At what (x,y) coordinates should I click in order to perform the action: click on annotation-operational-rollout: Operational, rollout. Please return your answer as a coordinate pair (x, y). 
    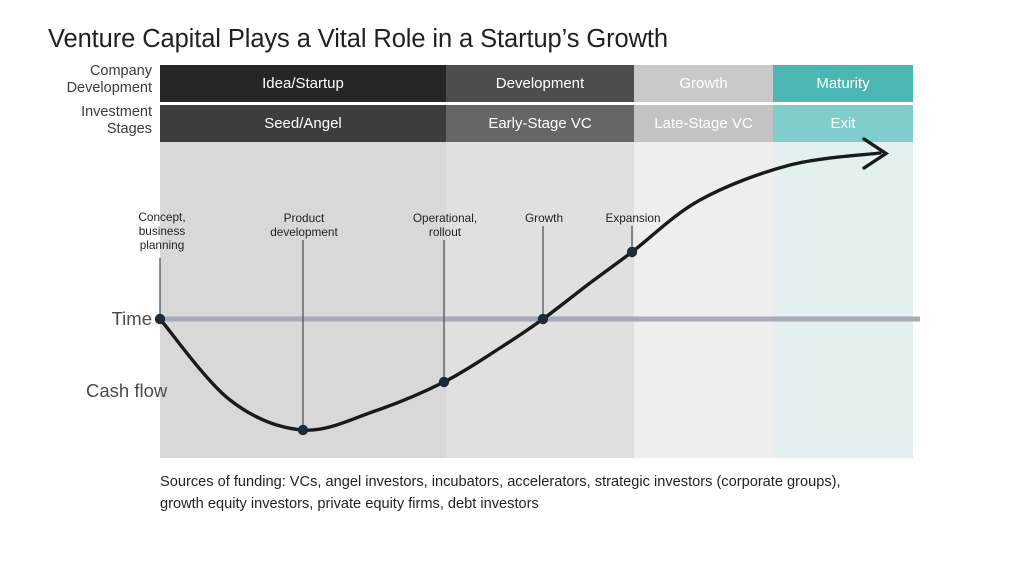
    Looking at the image, I should click on (445, 225).